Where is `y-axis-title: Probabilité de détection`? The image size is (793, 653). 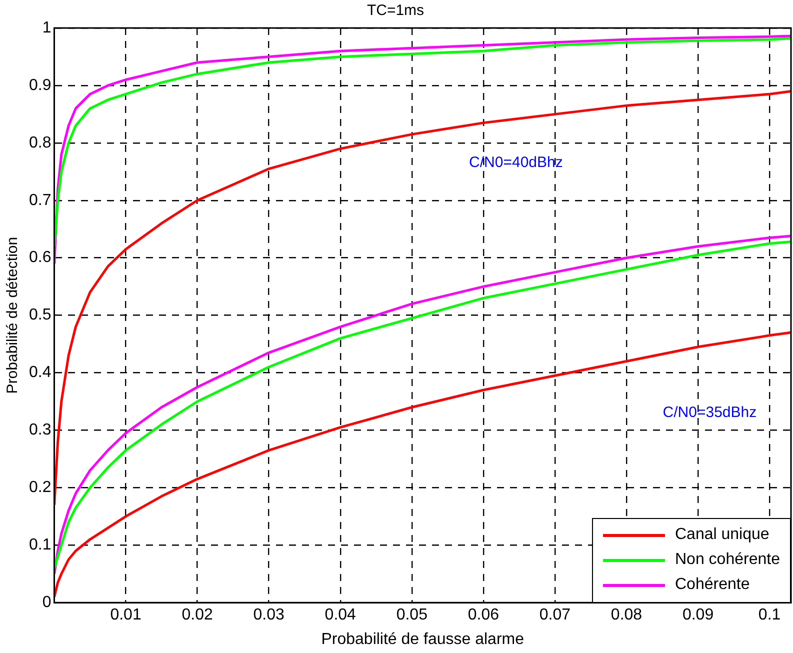 y-axis-title: Probabilité de détection is located at coordinates (13, 315).